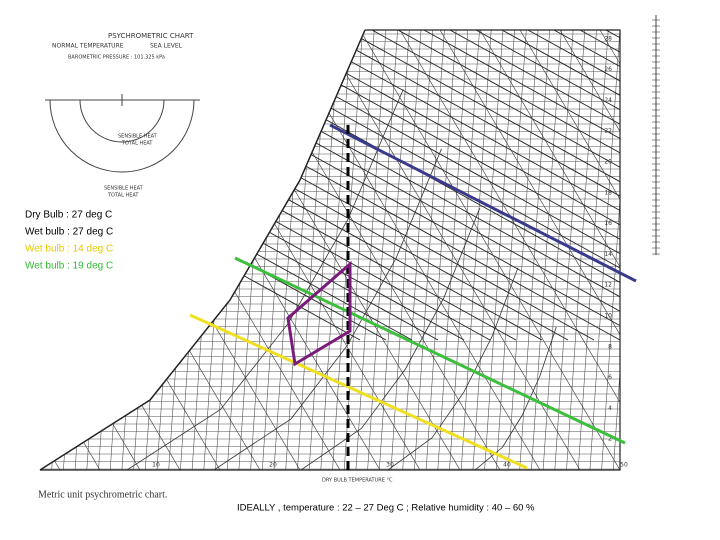 The width and height of the screenshot is (720, 540). What do you see at coordinates (151, 36) in the screenshot?
I see `chart-title: PSYCHROMETRIC CHART` at bounding box center [151, 36].